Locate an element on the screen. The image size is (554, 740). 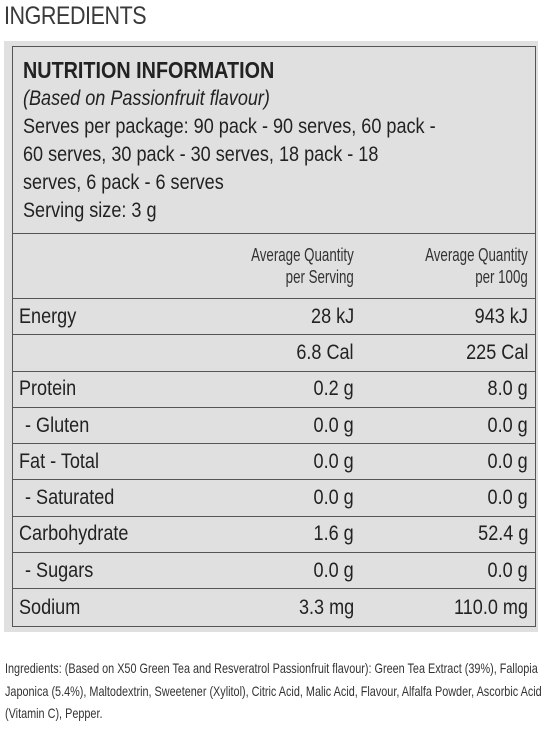
nutrient-name-text: Carbohydrate is located at coordinates (74, 534).